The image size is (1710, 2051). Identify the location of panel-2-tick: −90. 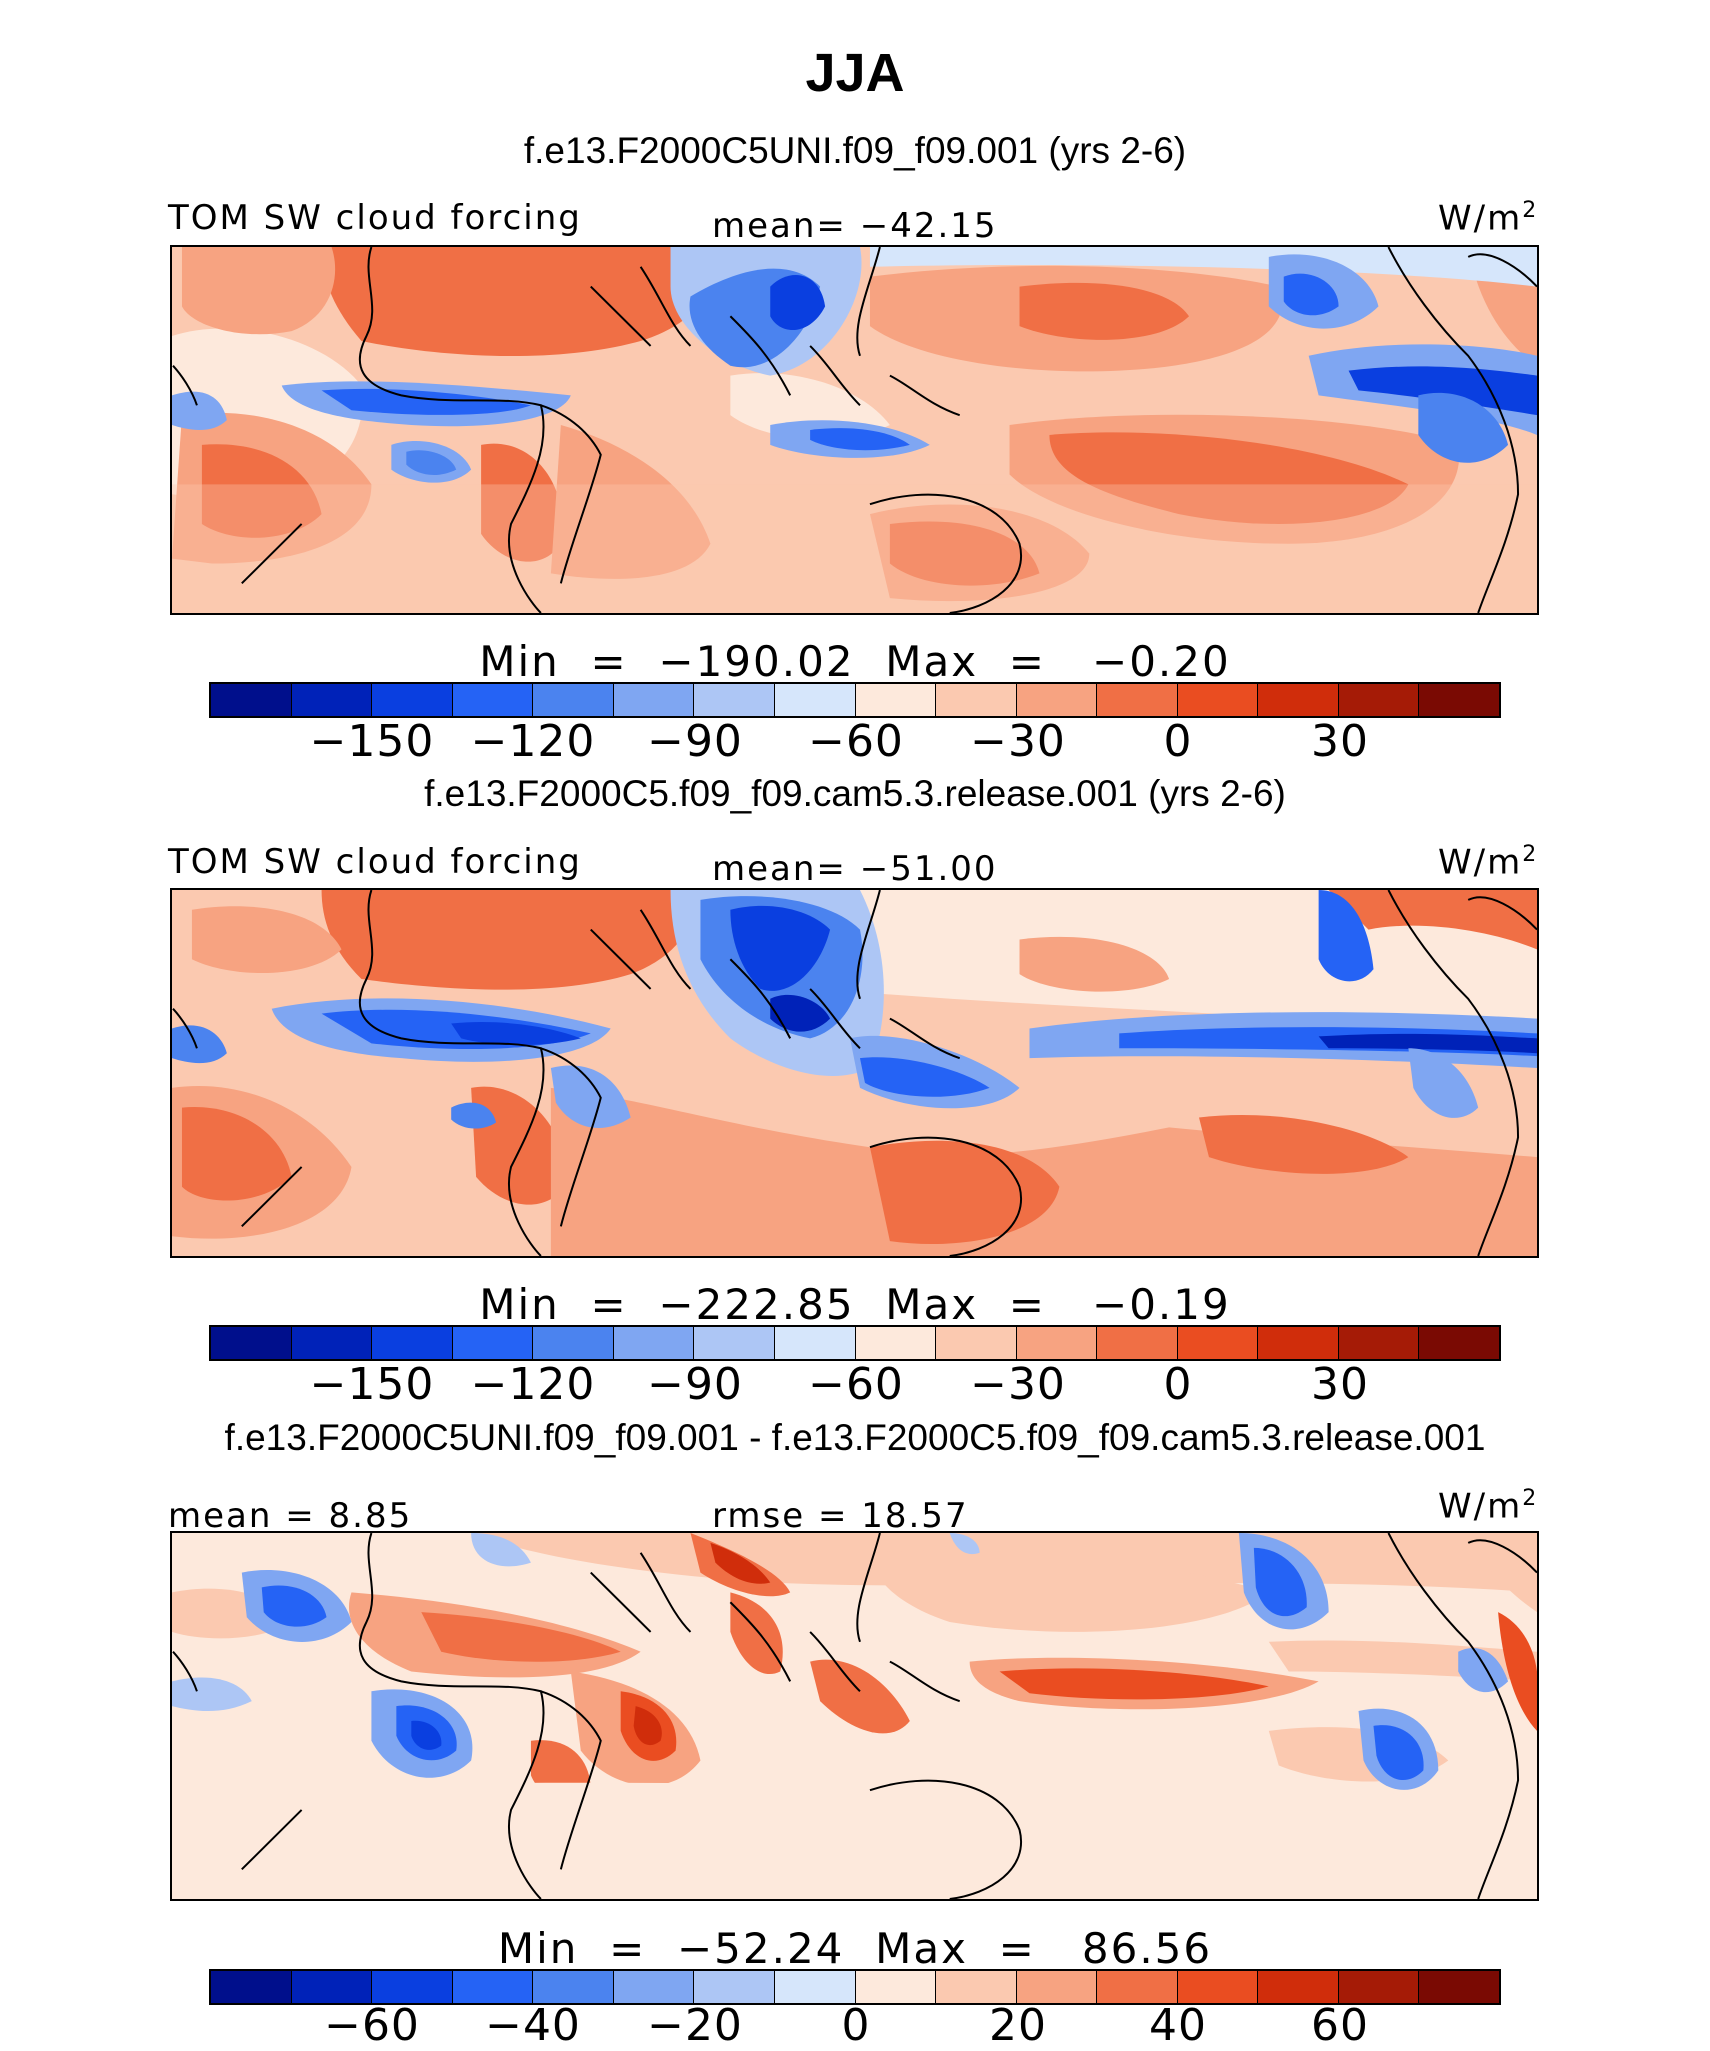
(695, 1384).